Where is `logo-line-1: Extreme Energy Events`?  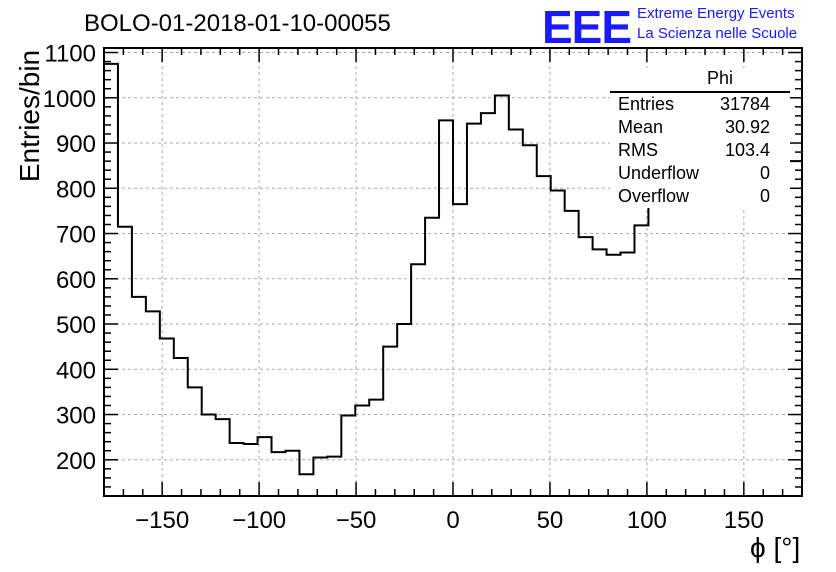 logo-line-1: Extreme Energy Events is located at coordinates (716, 13).